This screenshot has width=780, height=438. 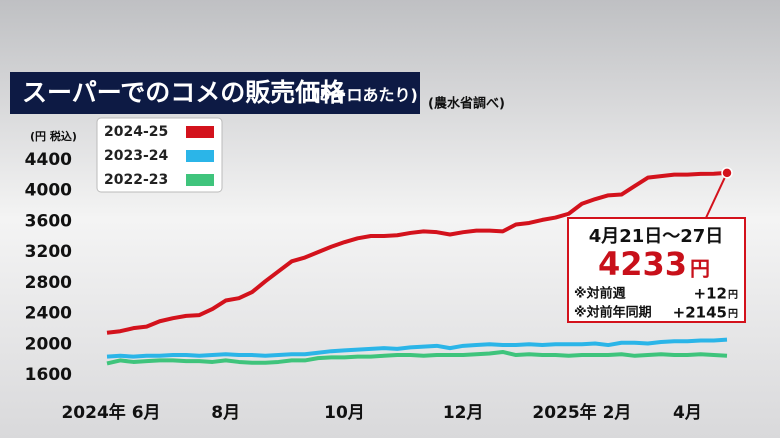 I want to click on title-banner, so click(x=215, y=93).